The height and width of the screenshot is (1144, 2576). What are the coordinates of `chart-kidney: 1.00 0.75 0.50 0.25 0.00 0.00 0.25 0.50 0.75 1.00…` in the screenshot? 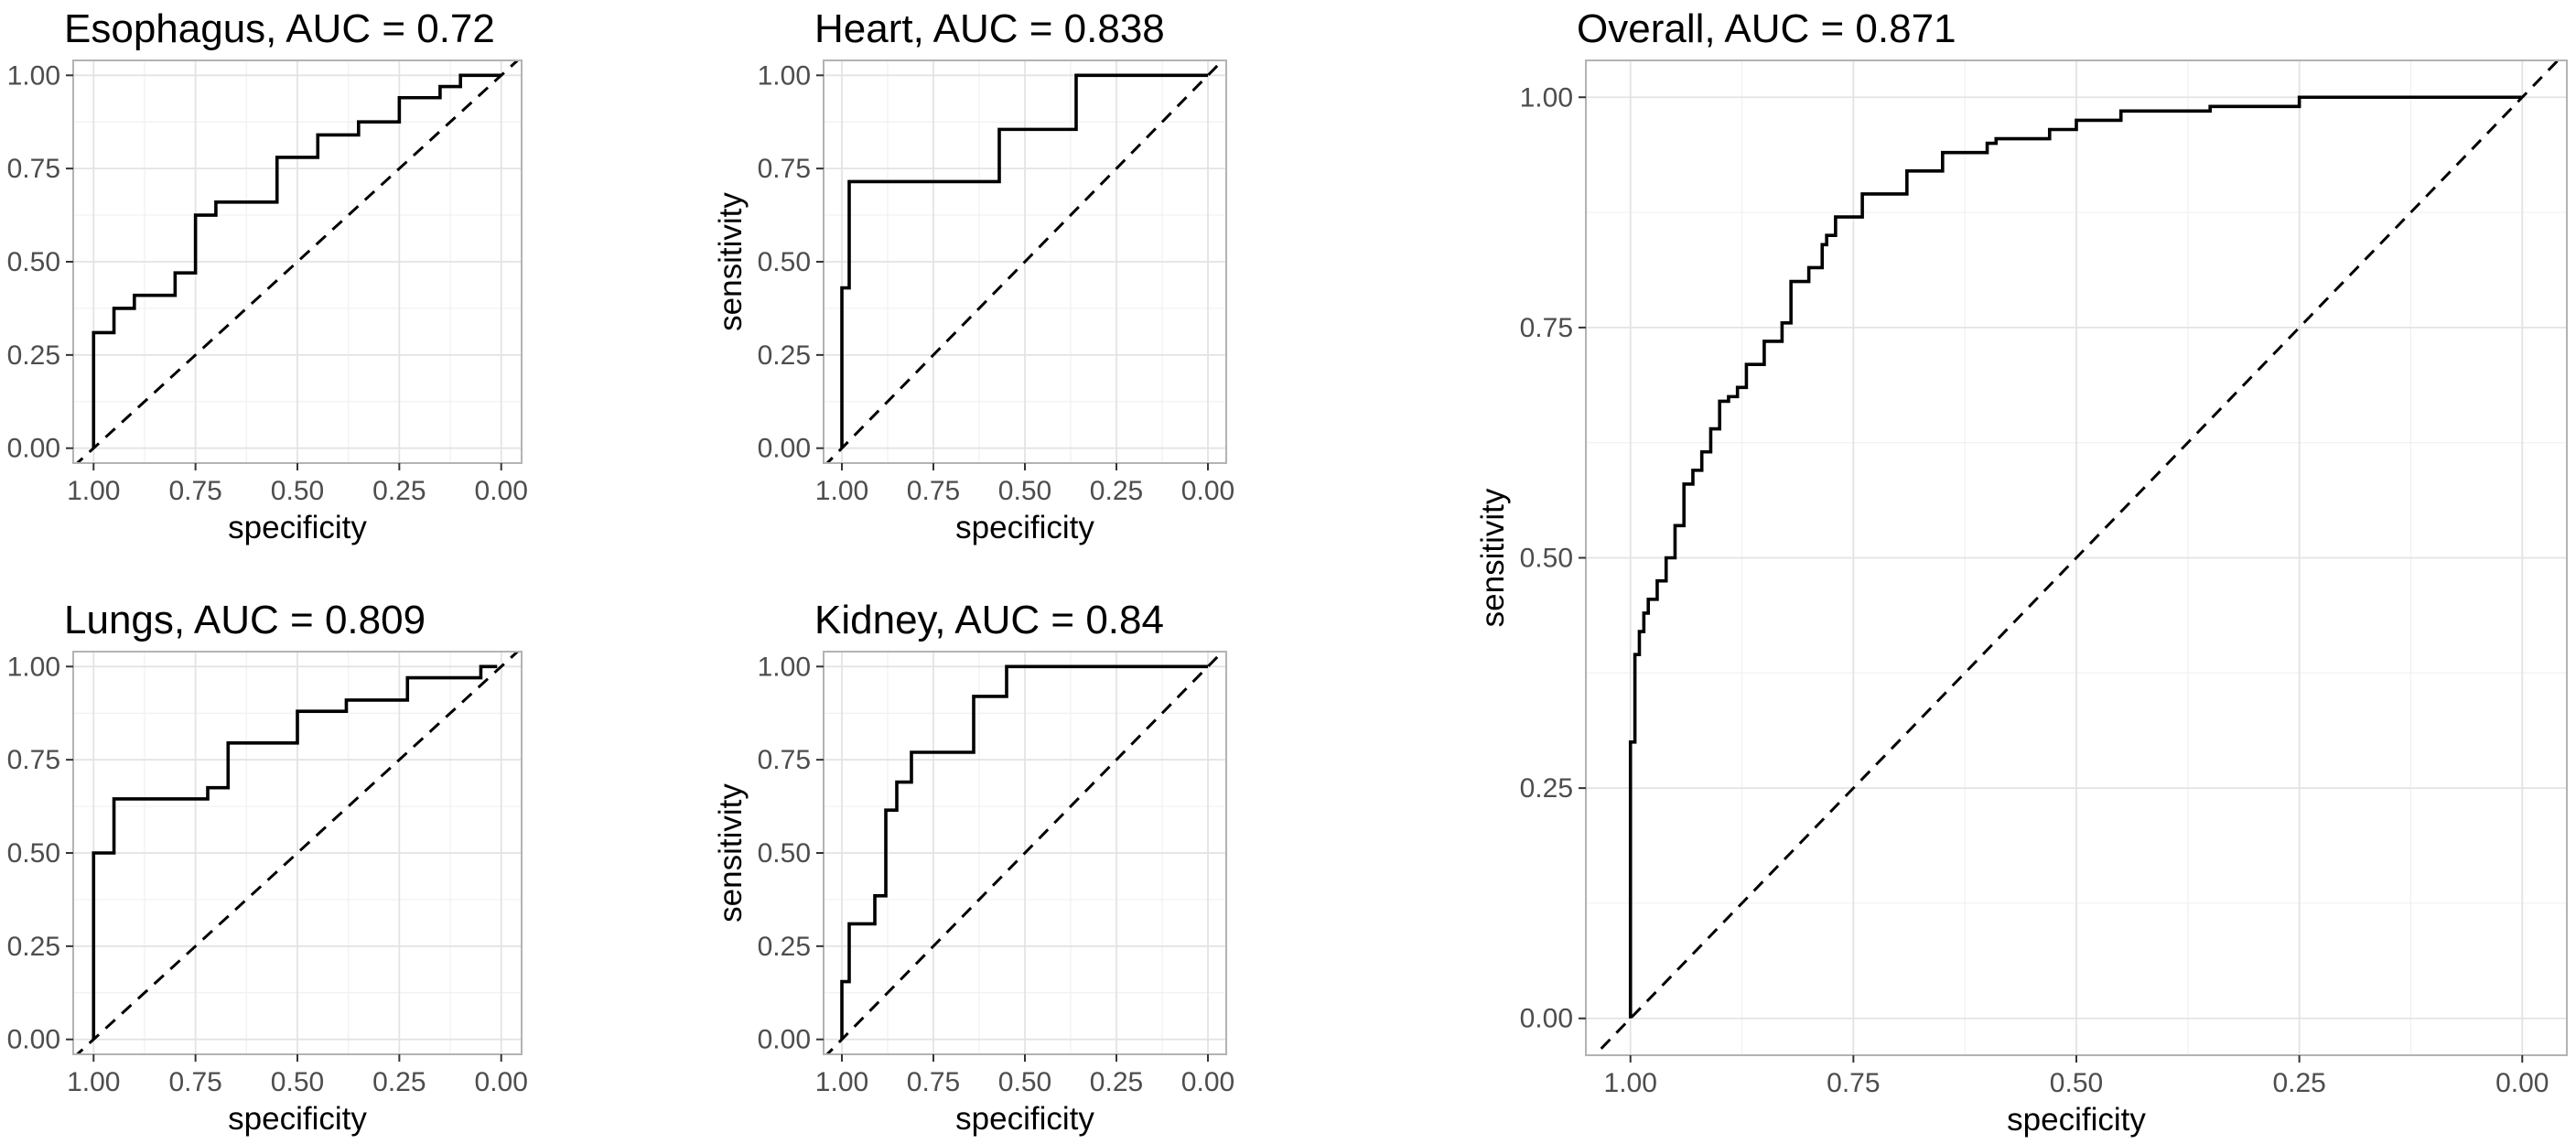 It's located at (973, 867).